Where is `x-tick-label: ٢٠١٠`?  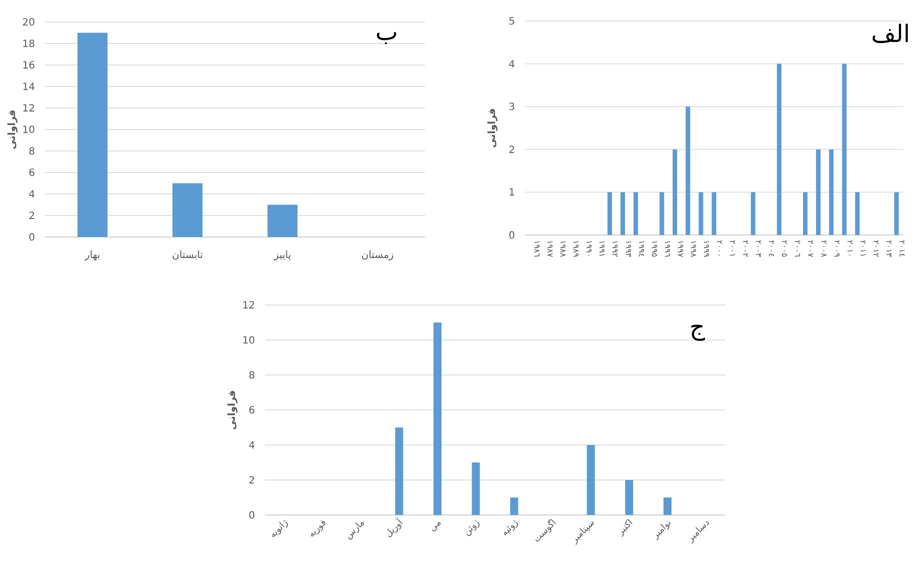 x-tick-label: ٢٠١٠ is located at coordinates (849, 249).